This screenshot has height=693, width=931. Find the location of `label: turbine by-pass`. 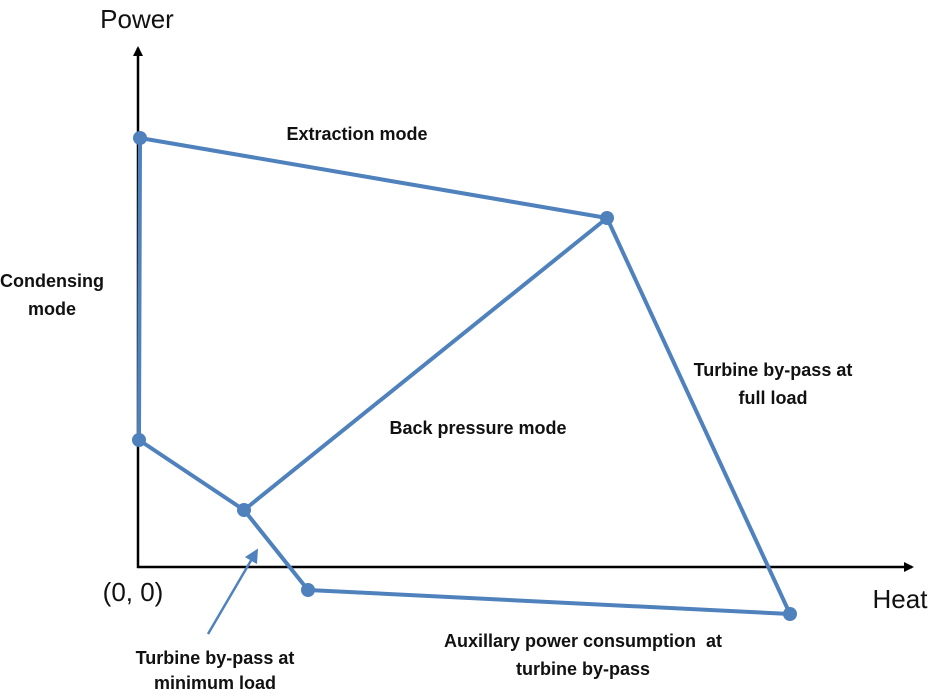

label: turbine by-pass is located at coordinates (583, 669).